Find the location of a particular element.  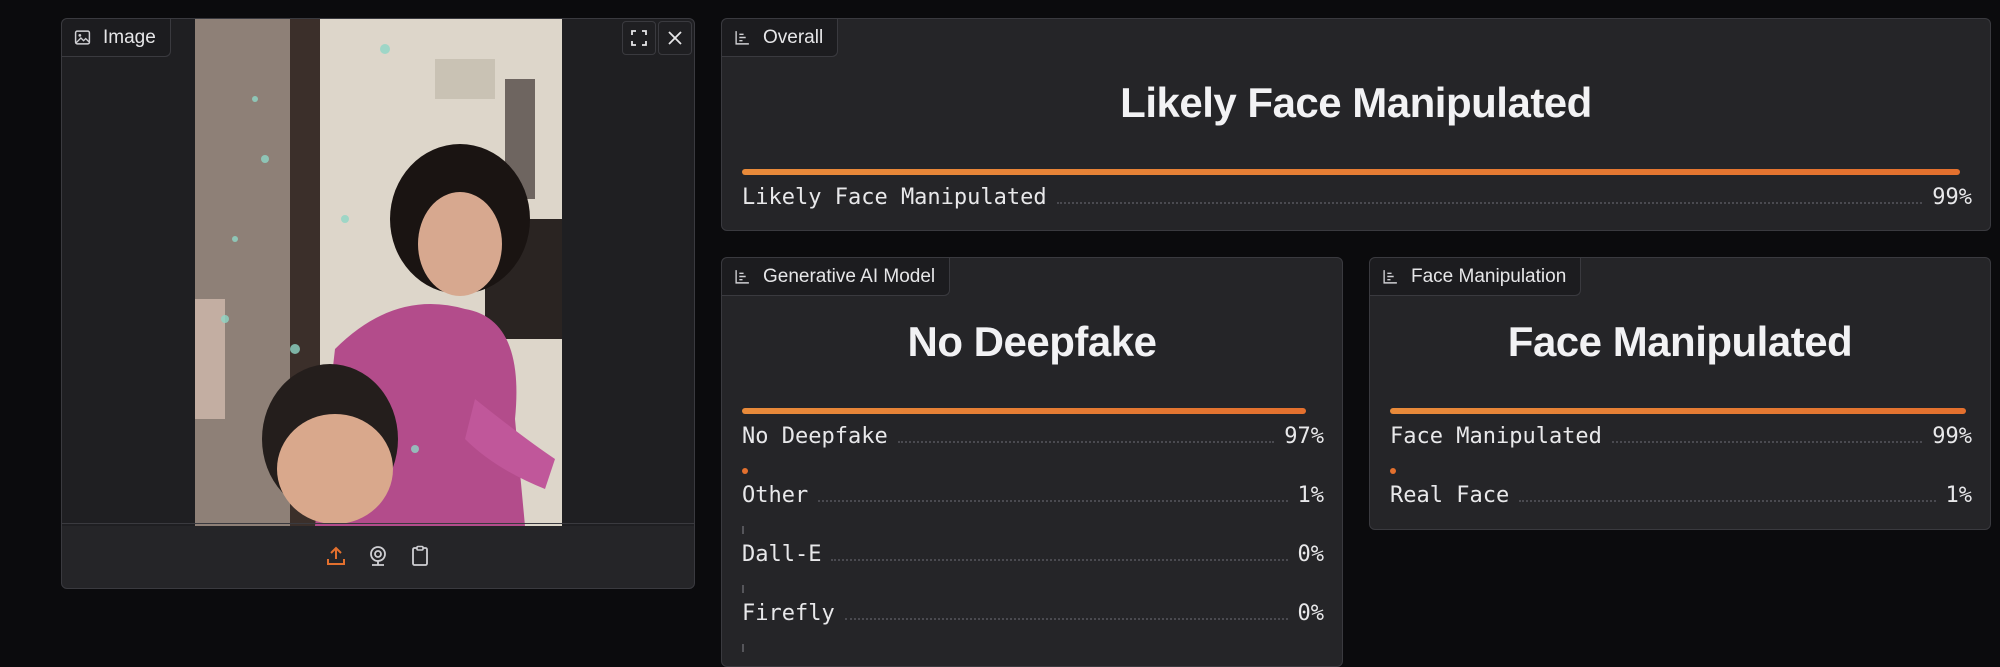

real-face-bar is located at coordinates (1393, 471).